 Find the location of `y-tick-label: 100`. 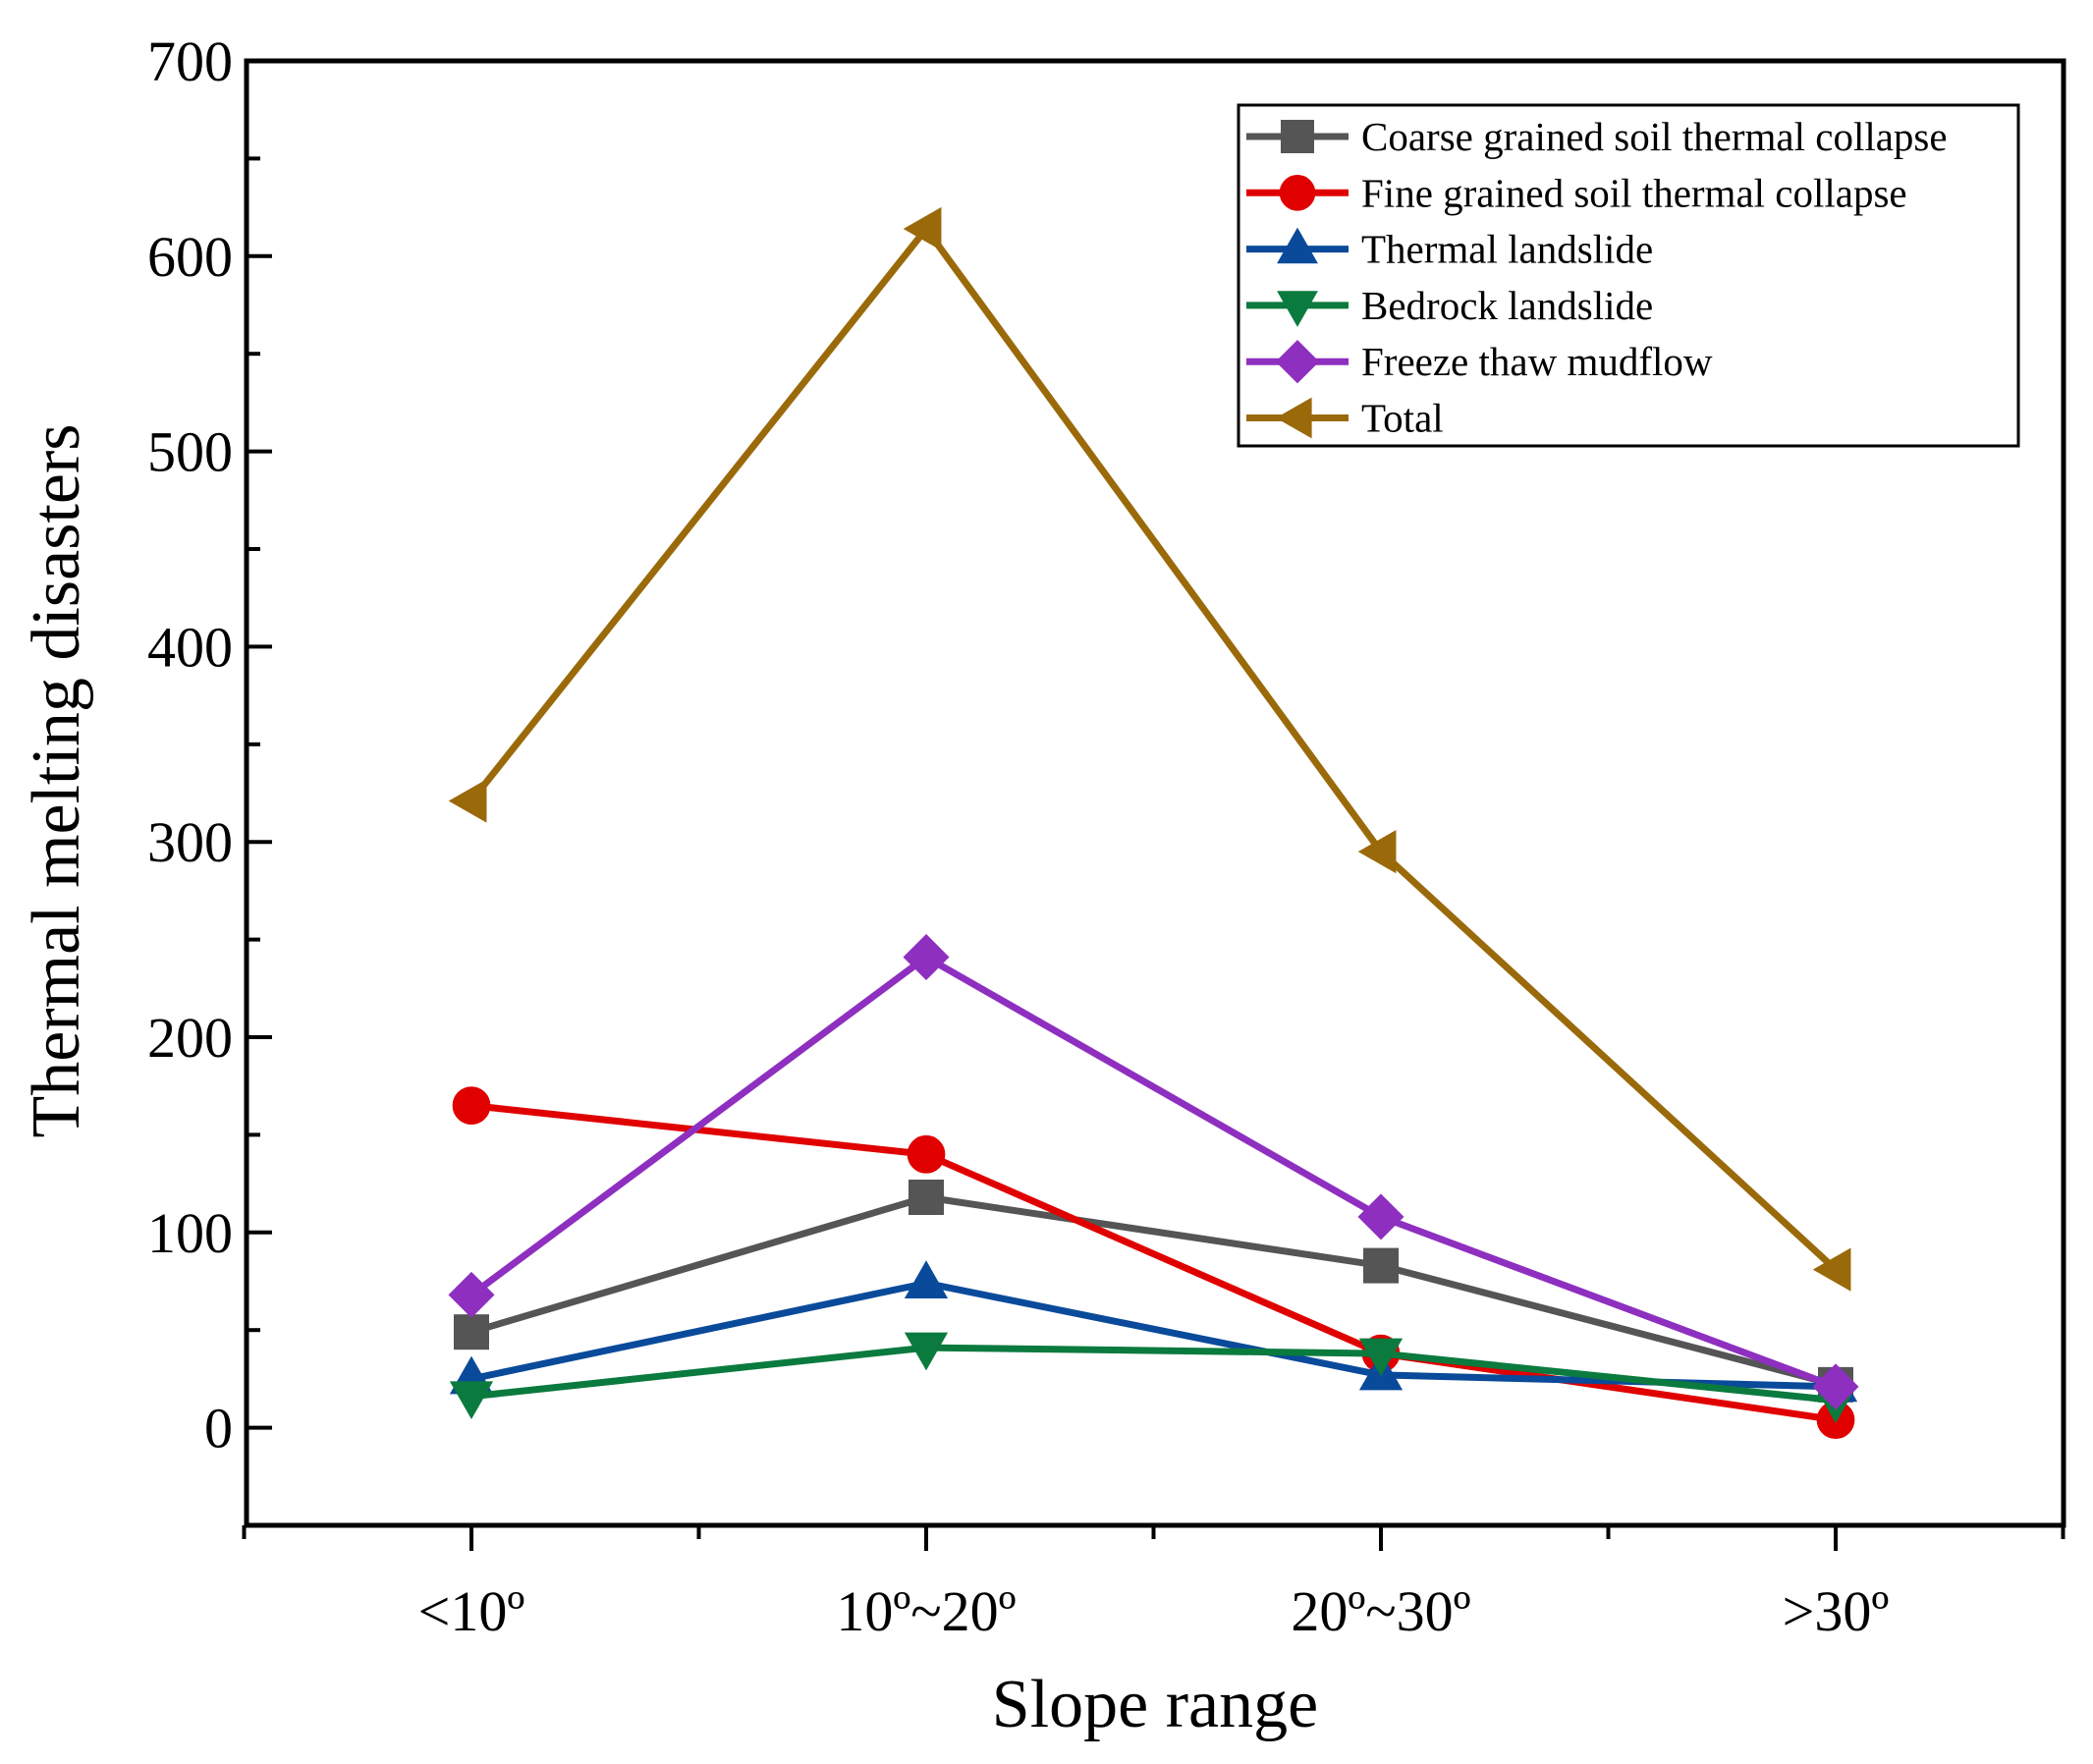

y-tick-label: 100 is located at coordinates (190, 1233).